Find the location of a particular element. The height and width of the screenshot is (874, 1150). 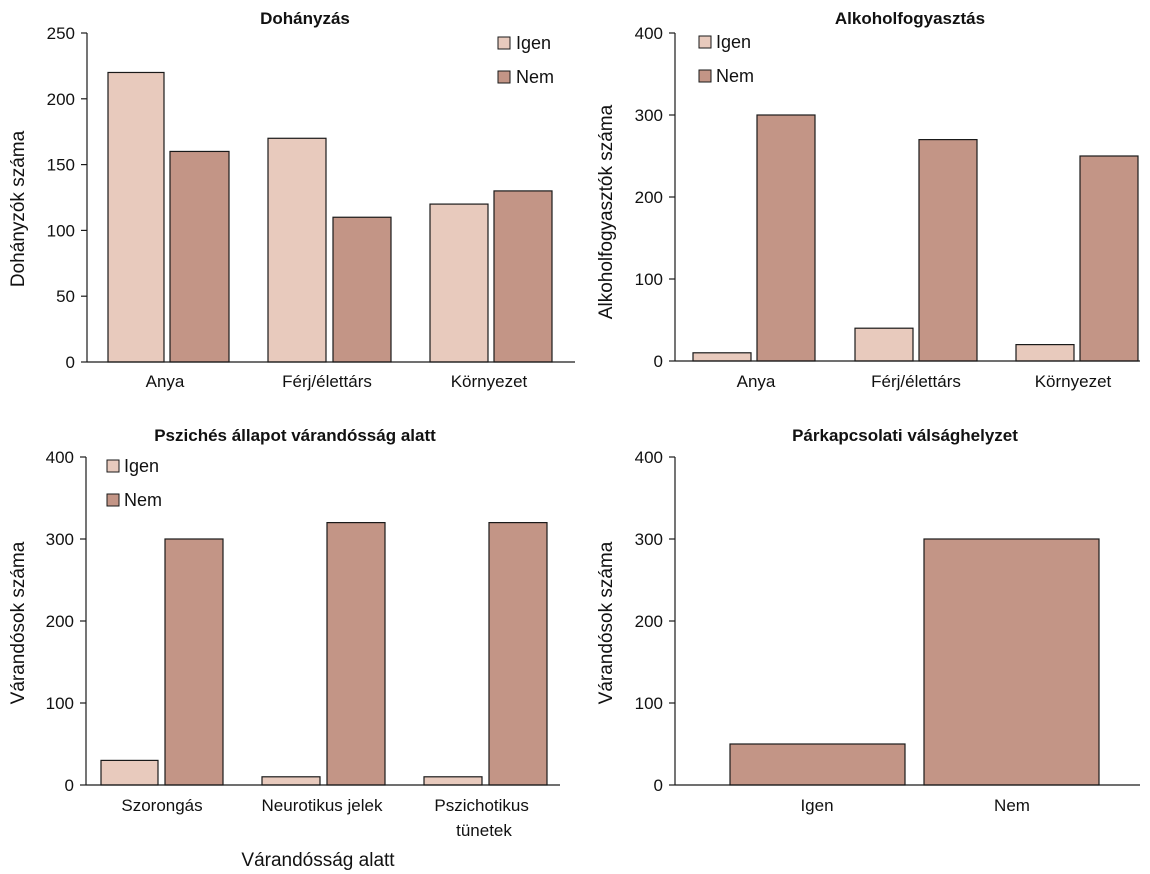

chart-title-psziches-allapot: Pszichés állapot várandósság alatt is located at coordinates (295, 435).